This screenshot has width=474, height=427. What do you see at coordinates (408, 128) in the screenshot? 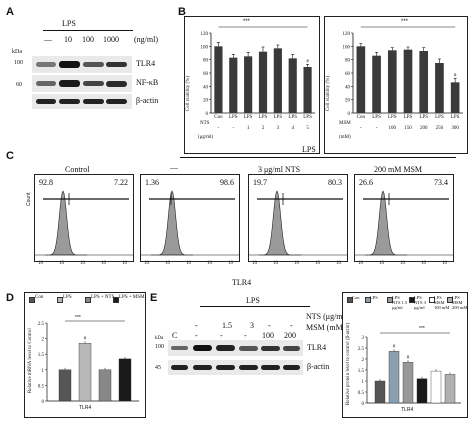
I see `panel-b-right-row2-label: 150` at bounding box center [408, 128].